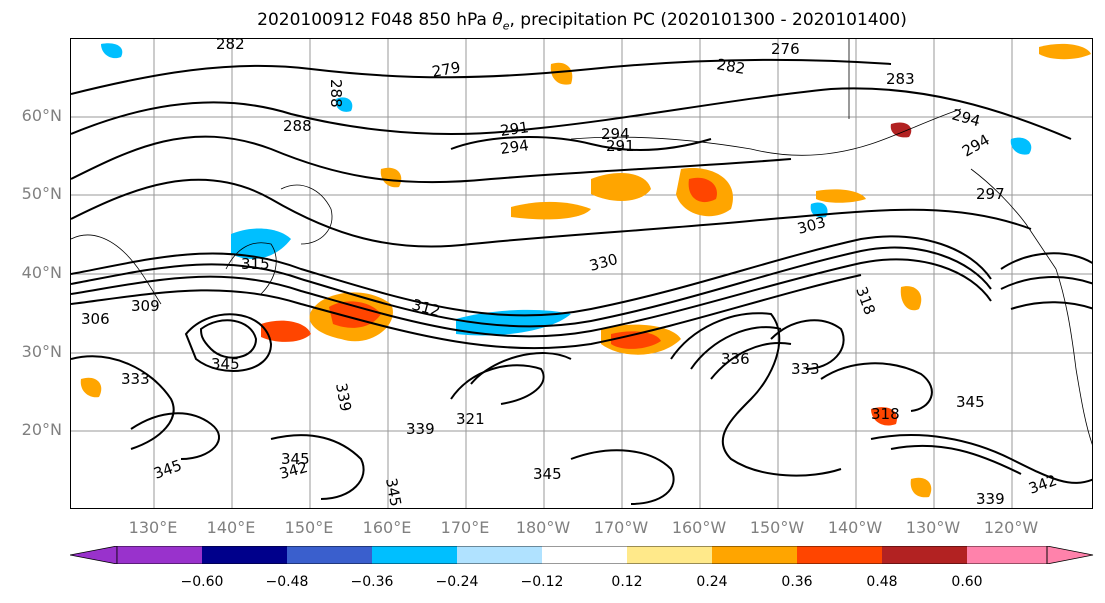 Image resolution: width=1105 pixels, height=603 pixels. I want to click on title-prefix: 2020100912 F048 850 hPa, so click(375, 20).